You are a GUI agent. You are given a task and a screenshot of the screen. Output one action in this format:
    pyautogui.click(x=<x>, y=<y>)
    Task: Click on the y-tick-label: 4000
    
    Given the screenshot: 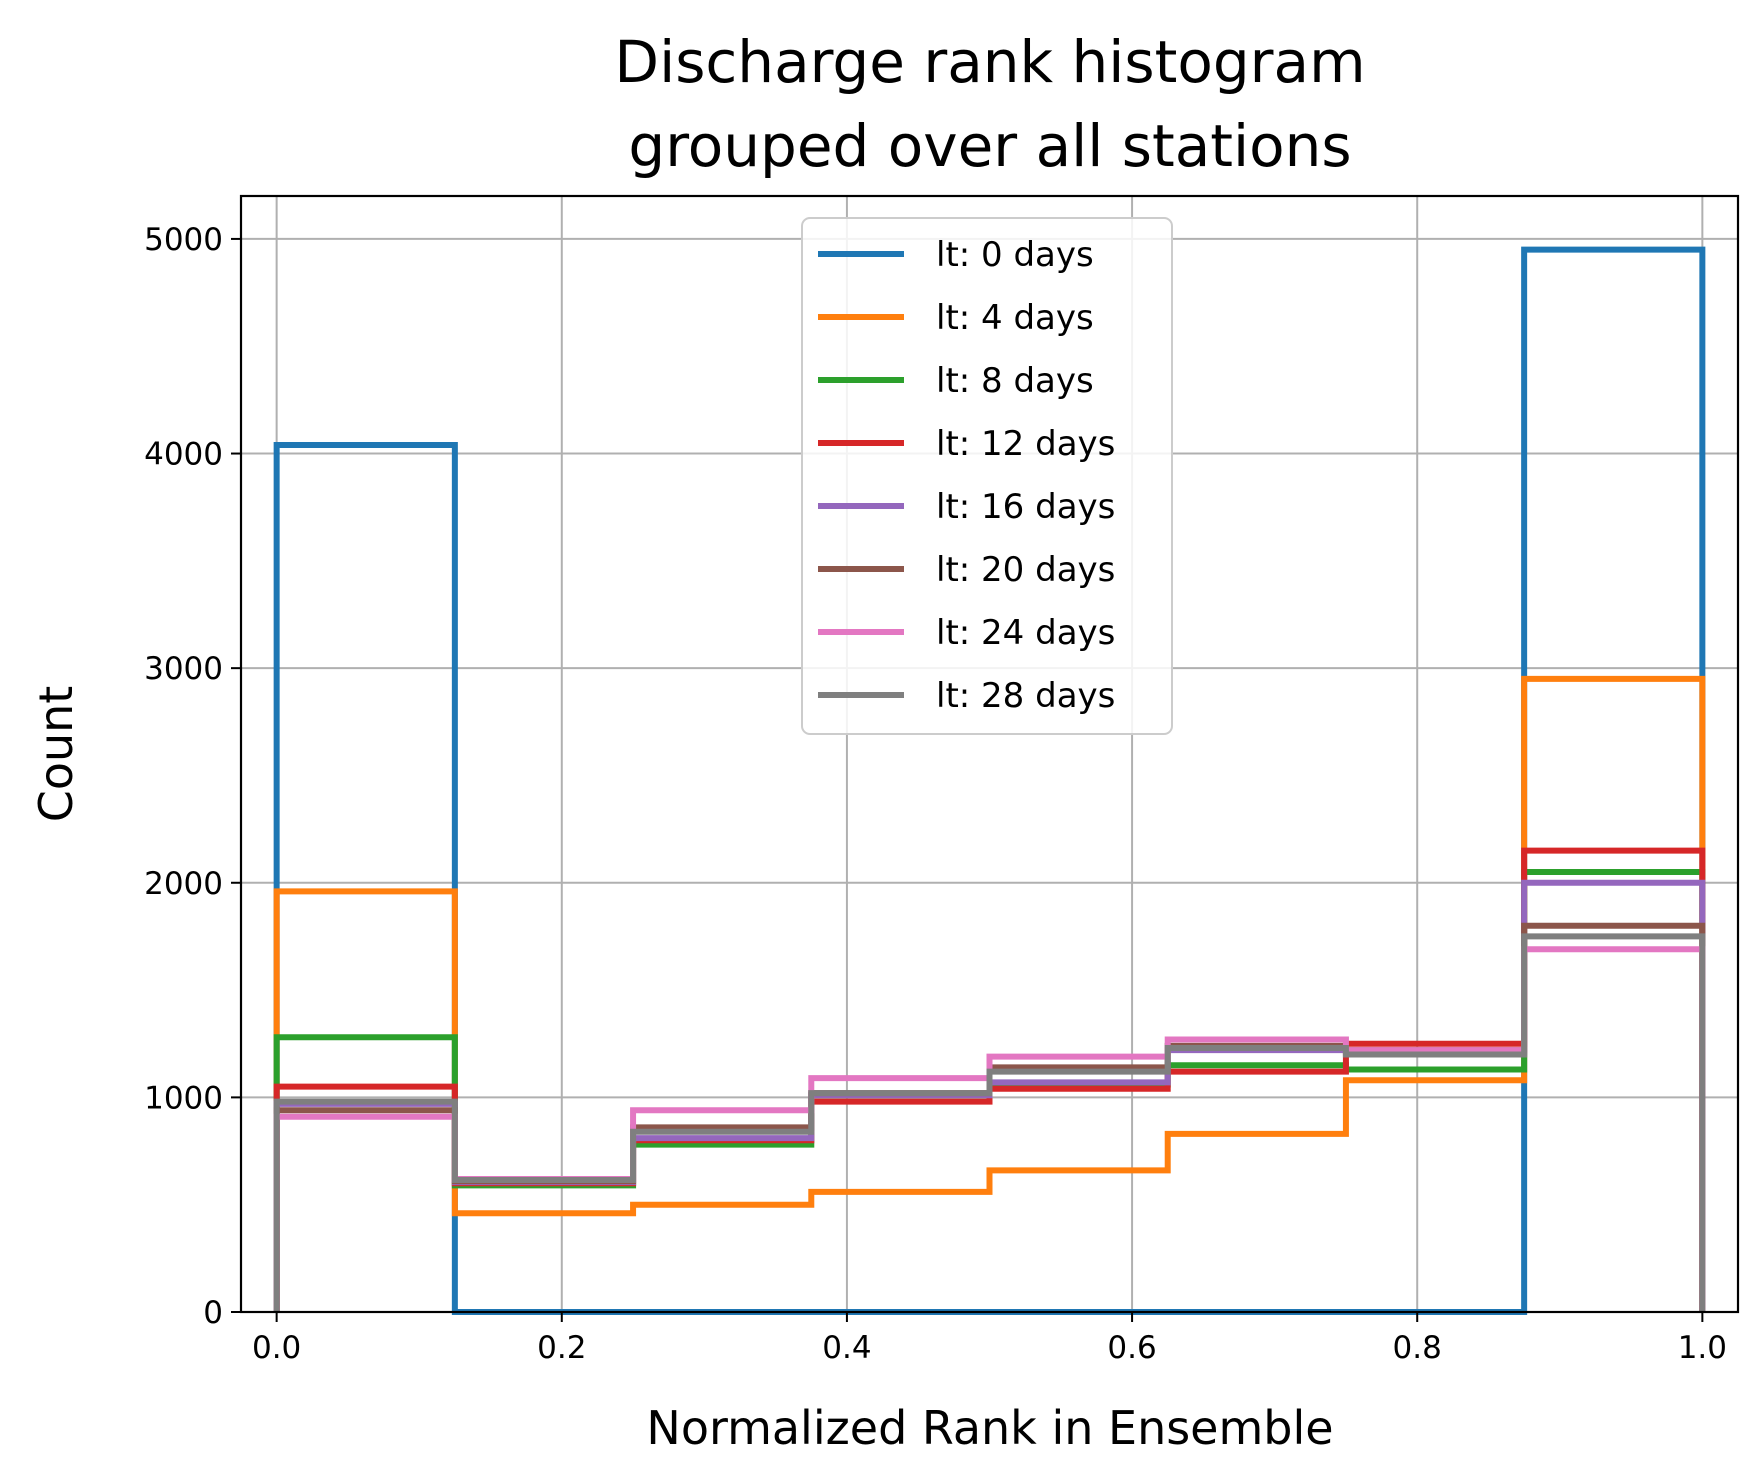 What is the action you would take?
    pyautogui.click(x=183, y=455)
    